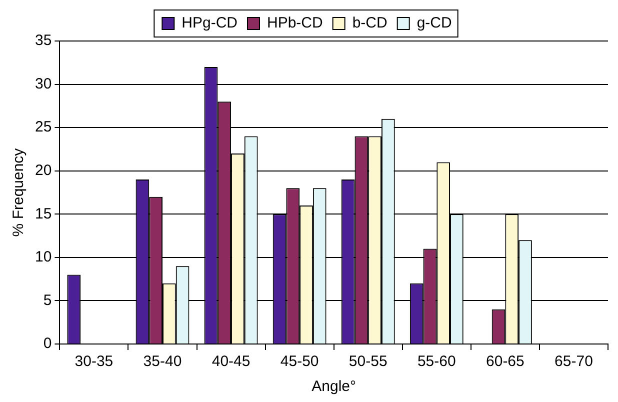 The width and height of the screenshot is (618, 402). I want to click on y-tick-label: 5, so click(47, 300).